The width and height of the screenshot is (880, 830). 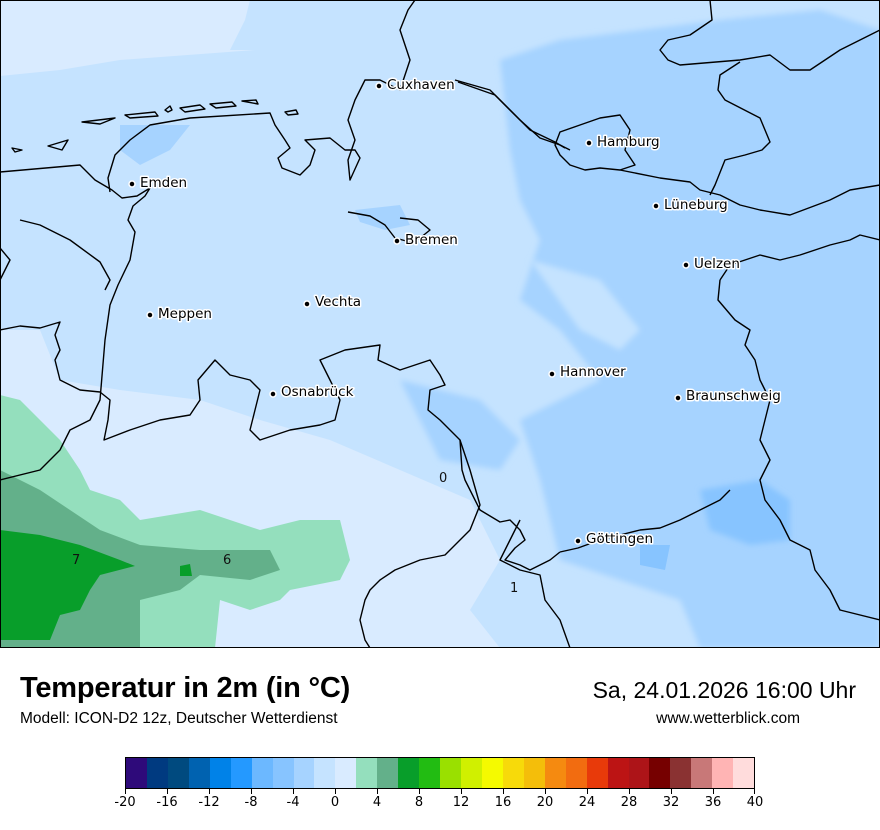 What do you see at coordinates (438, 804) in the screenshot?
I see `colorbar-ticks: -20 -16 -12 -8 -4 0 4 8 12 16 20 24 28 32 36 40` at bounding box center [438, 804].